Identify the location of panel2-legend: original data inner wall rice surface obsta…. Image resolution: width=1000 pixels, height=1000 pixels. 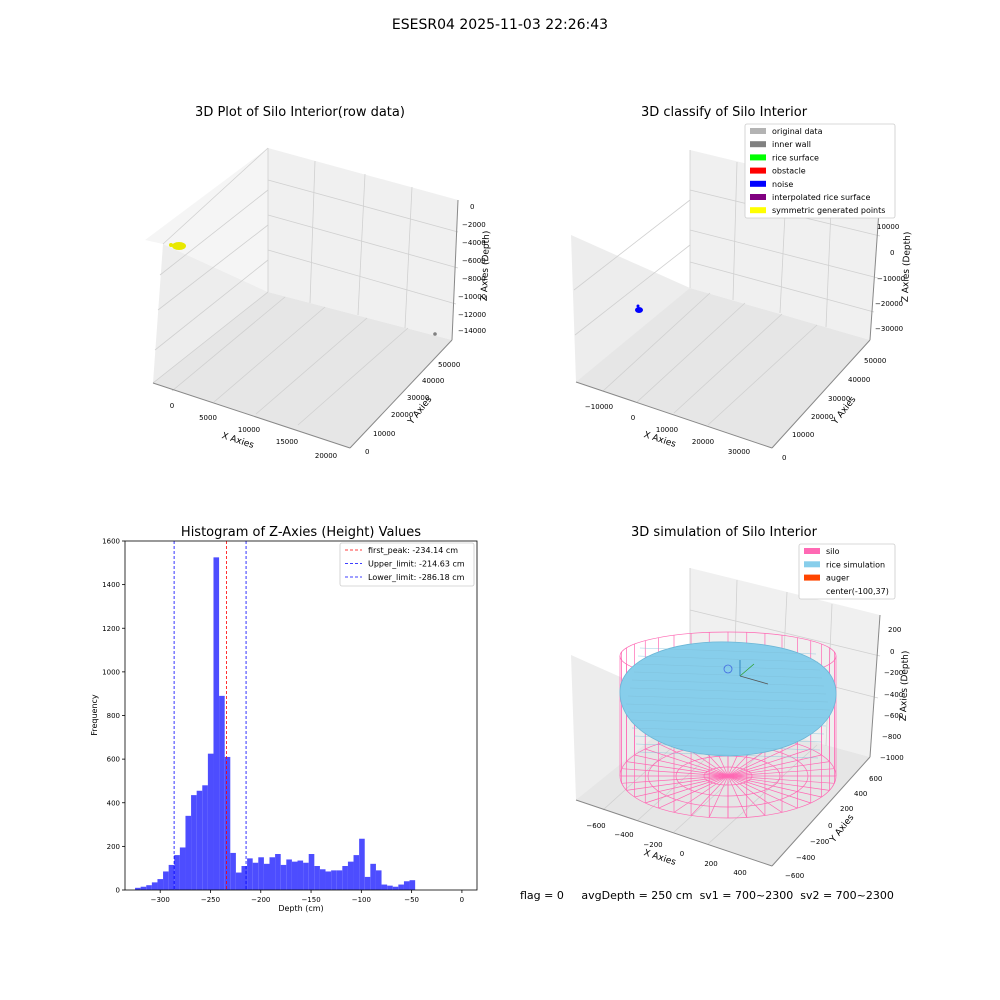
(820, 171).